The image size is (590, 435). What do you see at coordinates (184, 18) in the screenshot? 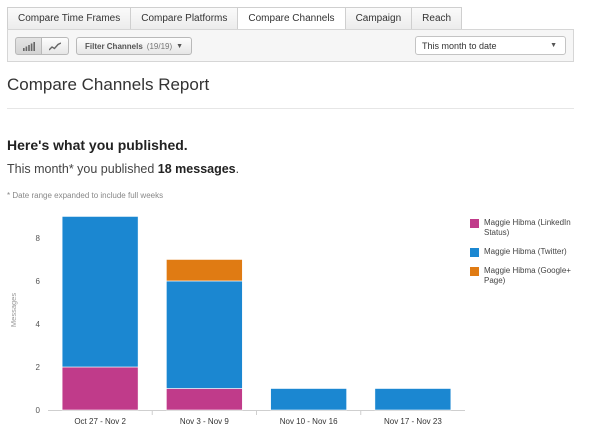
I see `tab-compare-platforms: Compare Platforms` at bounding box center [184, 18].